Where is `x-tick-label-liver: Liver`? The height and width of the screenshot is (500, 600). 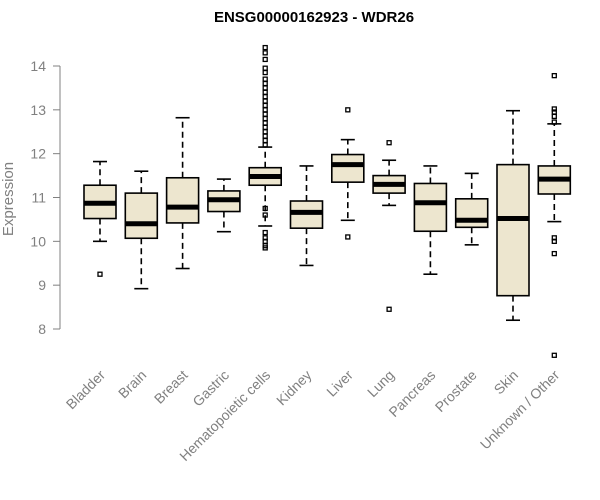
x-tick-label-liver: Liver is located at coordinates (339, 383).